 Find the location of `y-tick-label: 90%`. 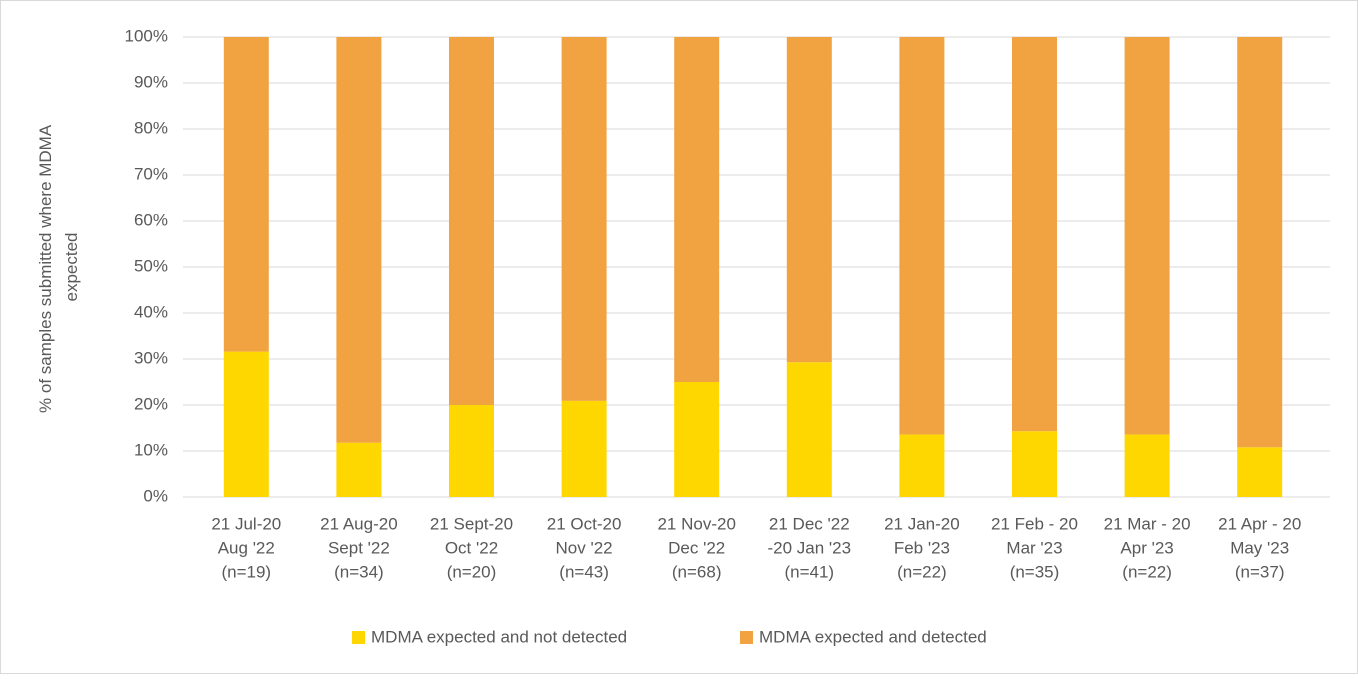

y-tick-label: 90% is located at coordinates (151, 81).